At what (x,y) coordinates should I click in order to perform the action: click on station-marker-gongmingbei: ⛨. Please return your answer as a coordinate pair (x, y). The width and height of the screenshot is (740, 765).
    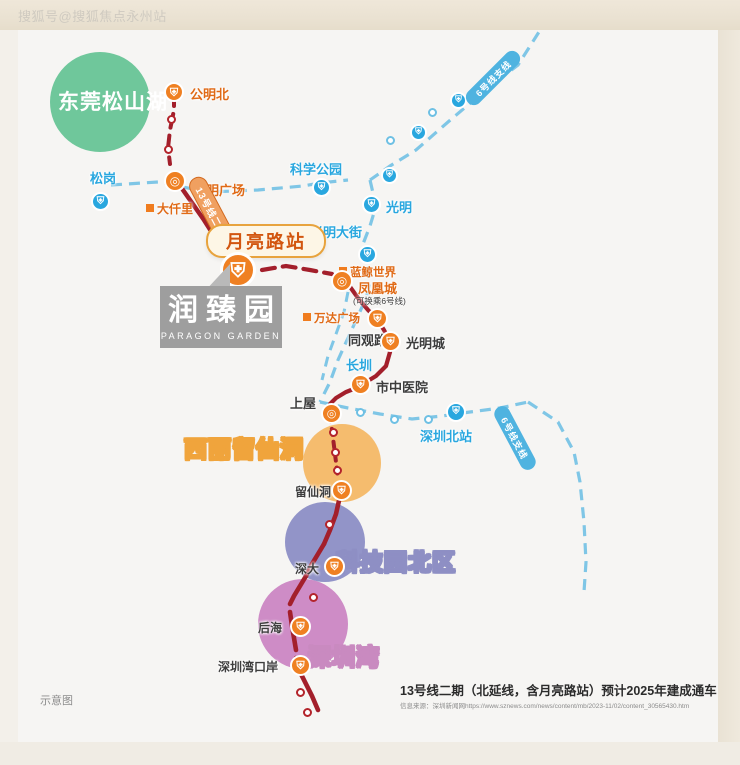
    Looking at the image, I should click on (174, 92).